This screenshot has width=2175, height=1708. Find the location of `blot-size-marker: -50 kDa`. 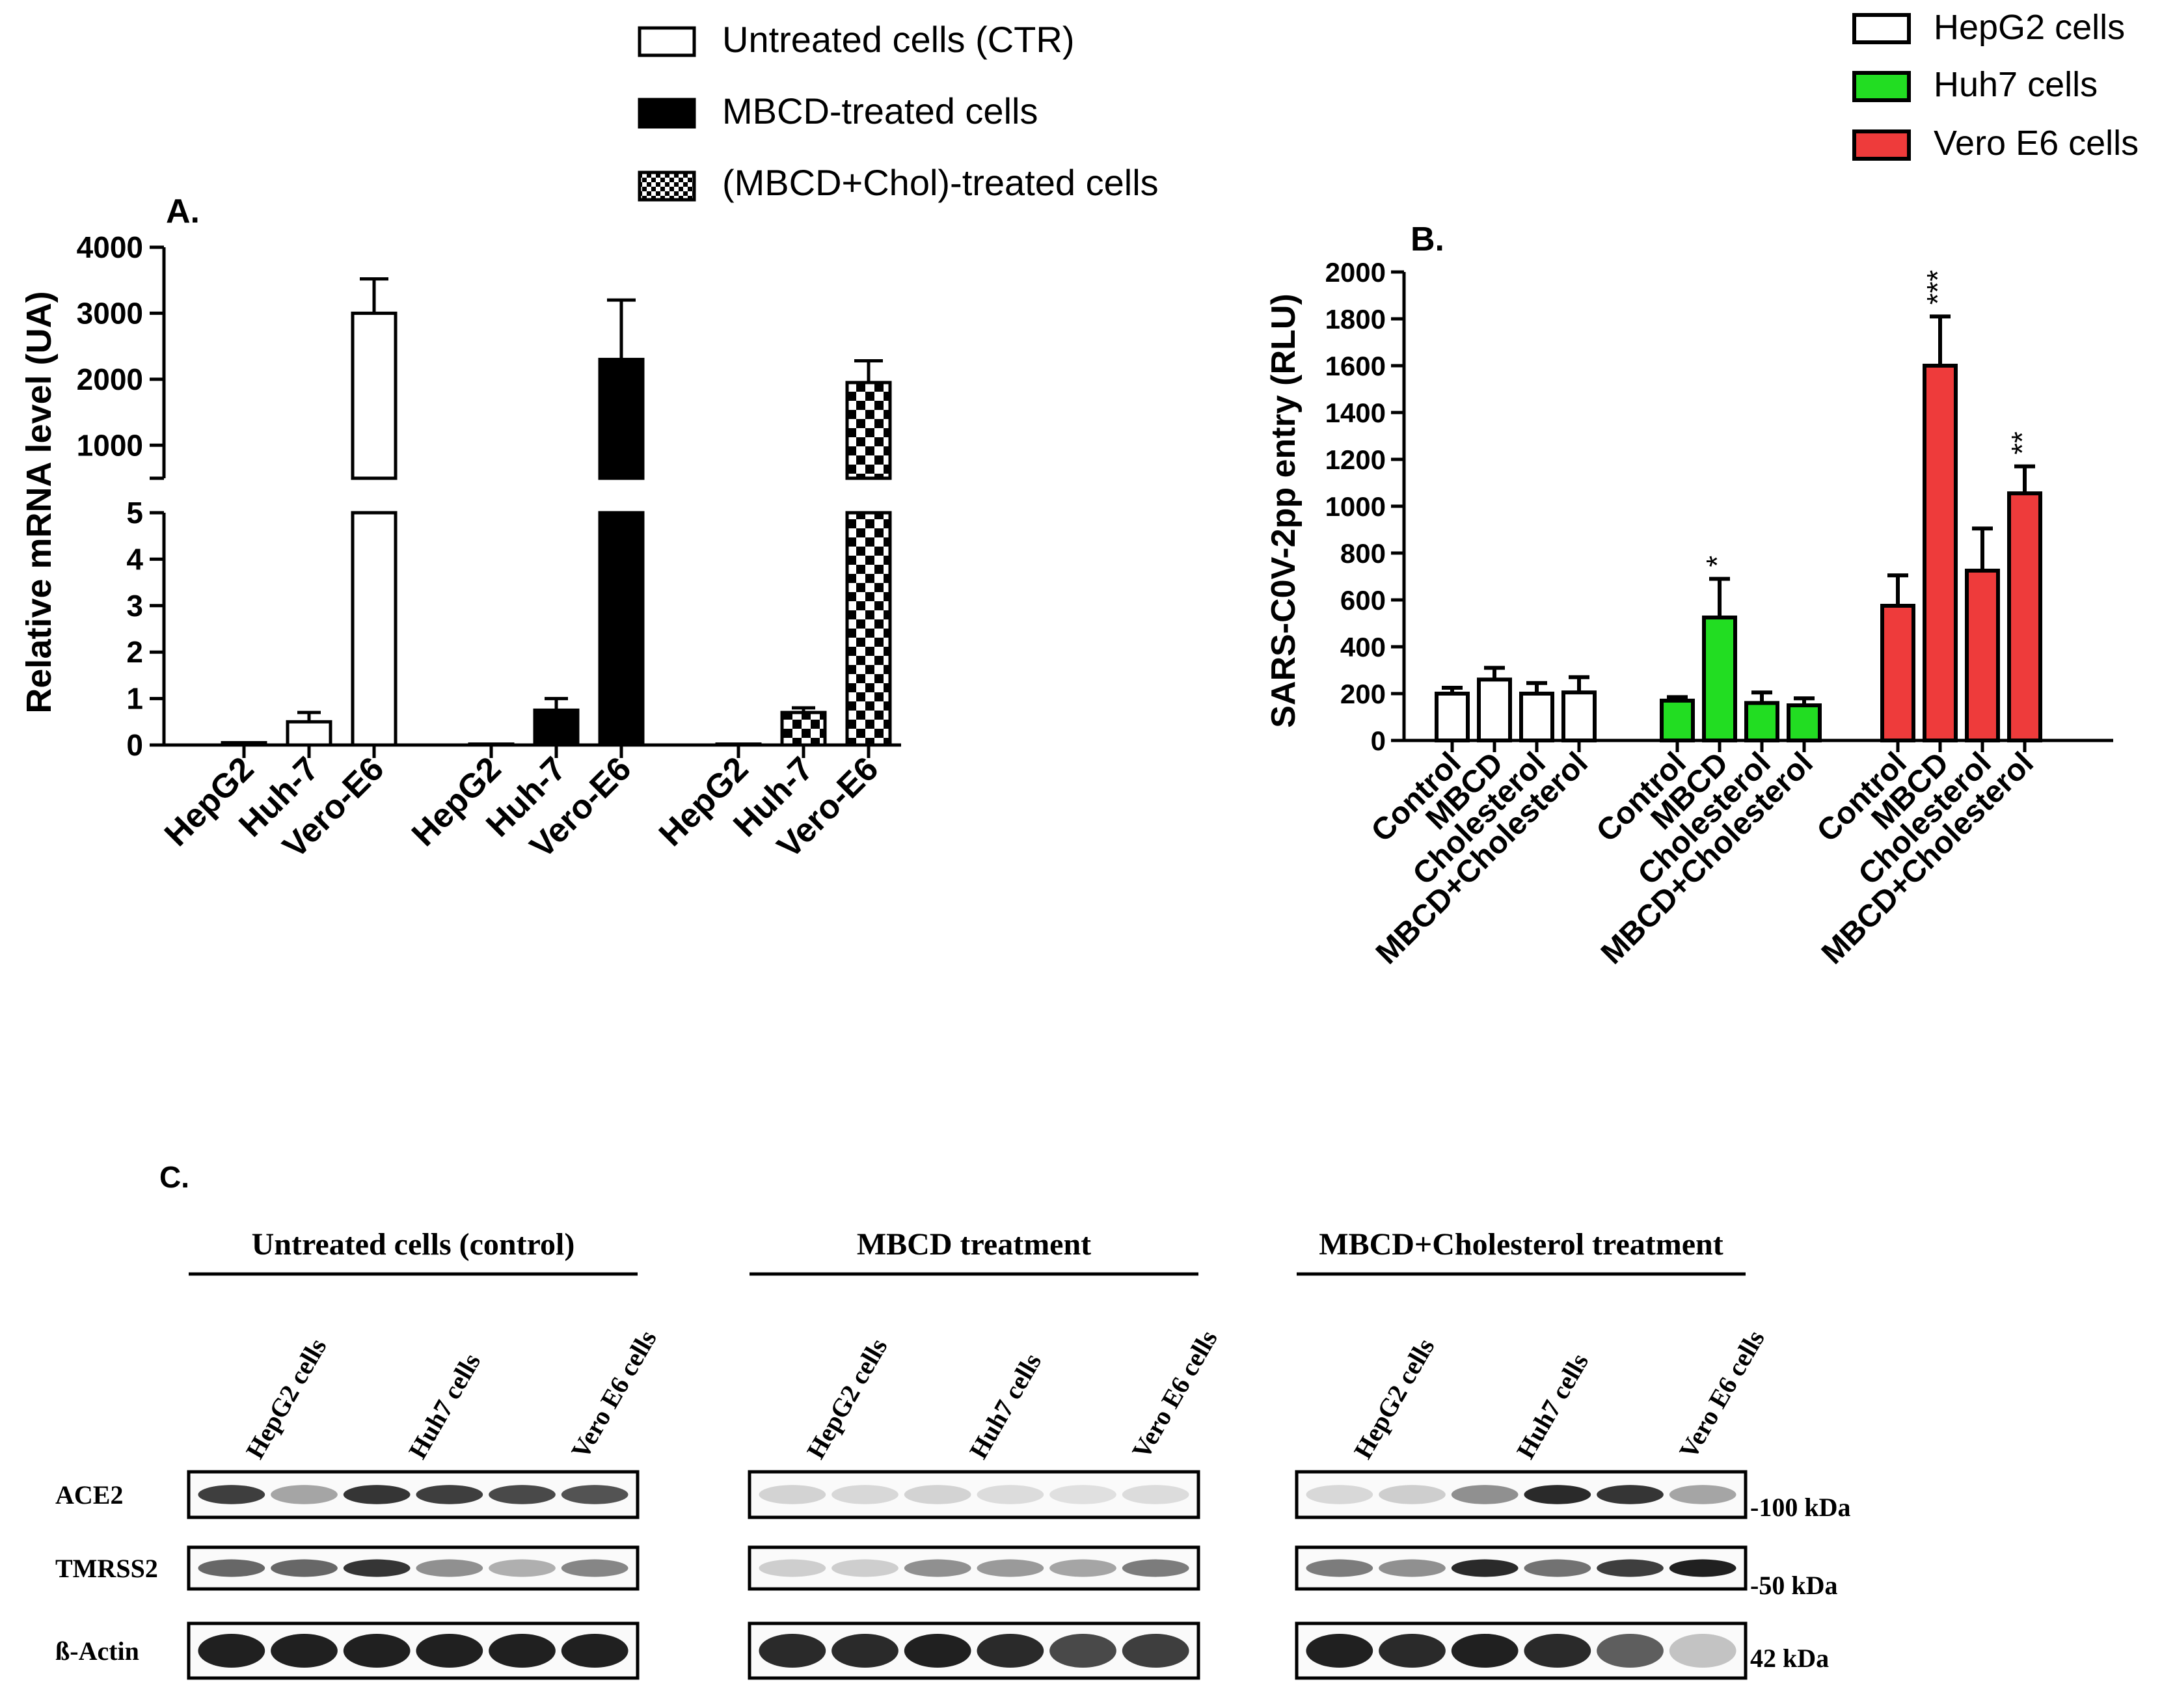

blot-size-marker: -50 kDa is located at coordinates (1794, 1585).